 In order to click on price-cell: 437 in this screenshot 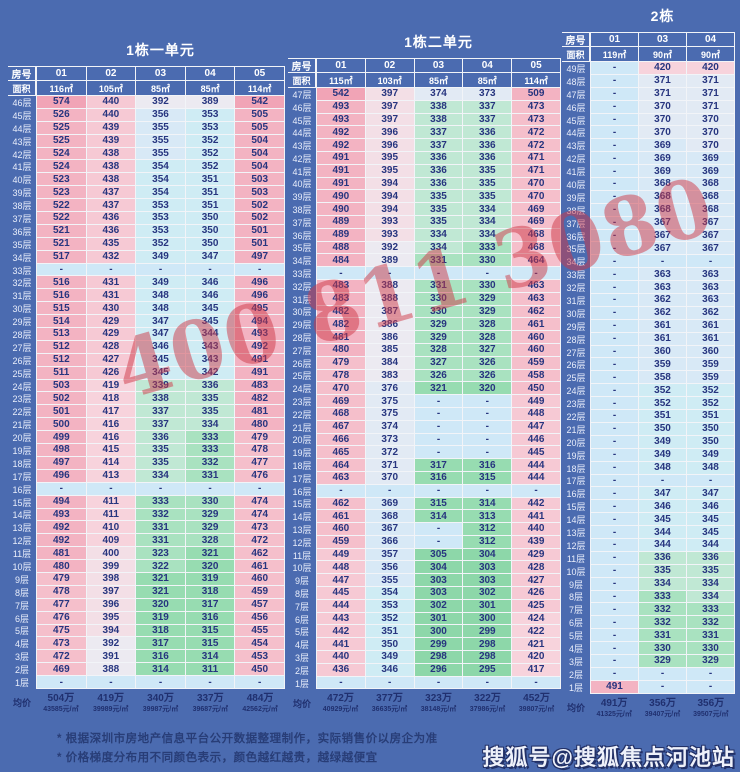, I will do `click(111, 206)`.